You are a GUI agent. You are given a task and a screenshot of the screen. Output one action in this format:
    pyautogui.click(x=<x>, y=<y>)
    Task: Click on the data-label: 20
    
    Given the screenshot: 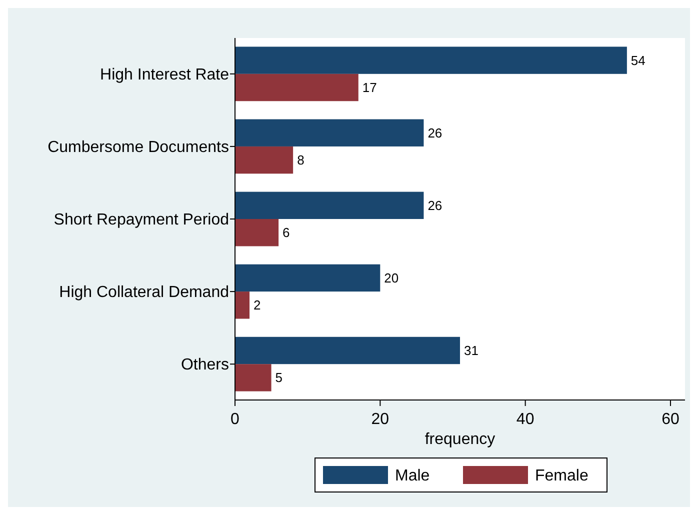 What is the action you would take?
    pyautogui.click(x=391, y=278)
    